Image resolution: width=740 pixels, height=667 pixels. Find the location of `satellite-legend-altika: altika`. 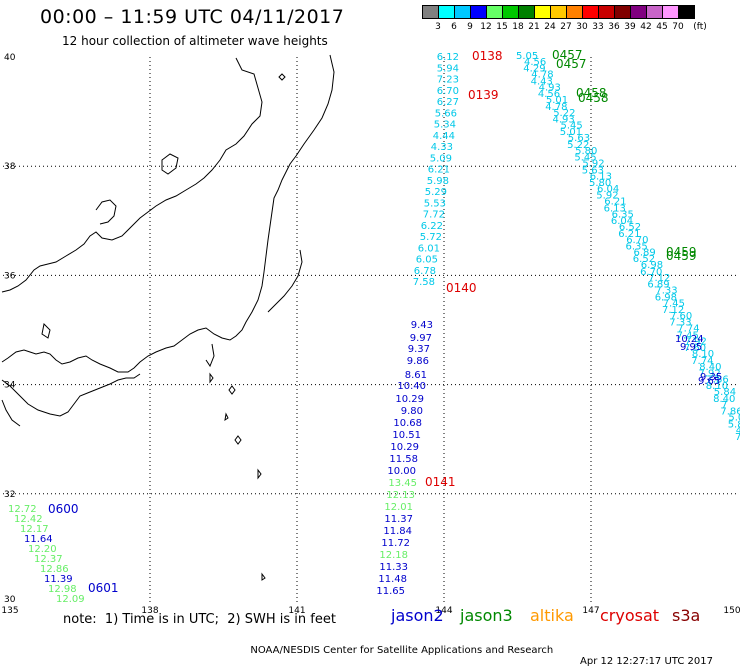

satellite-legend-altika: altika is located at coordinates (552, 615).